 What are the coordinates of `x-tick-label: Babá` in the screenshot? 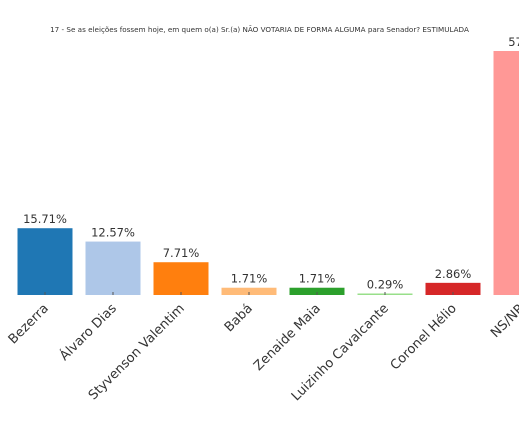 It's located at (239, 318).